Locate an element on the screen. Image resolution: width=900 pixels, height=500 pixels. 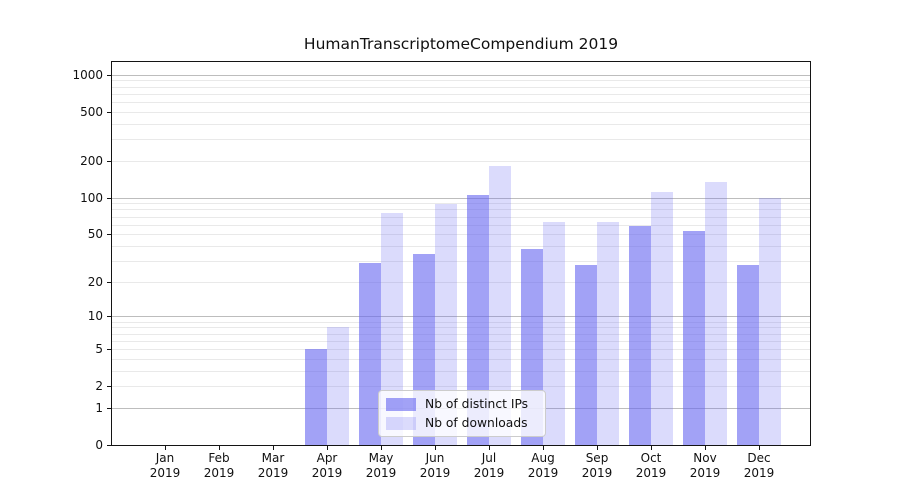
y-tick-label: 5 is located at coordinates (99, 348).